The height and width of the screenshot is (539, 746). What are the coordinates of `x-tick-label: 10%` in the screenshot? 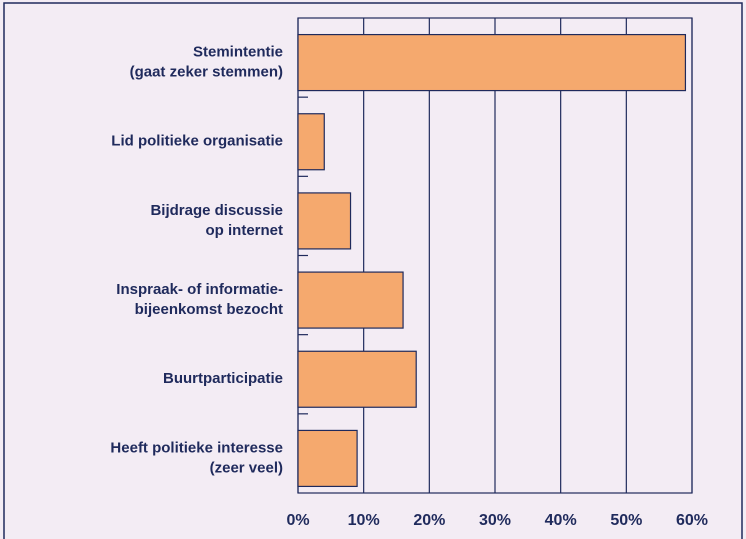 It's located at (364, 520).